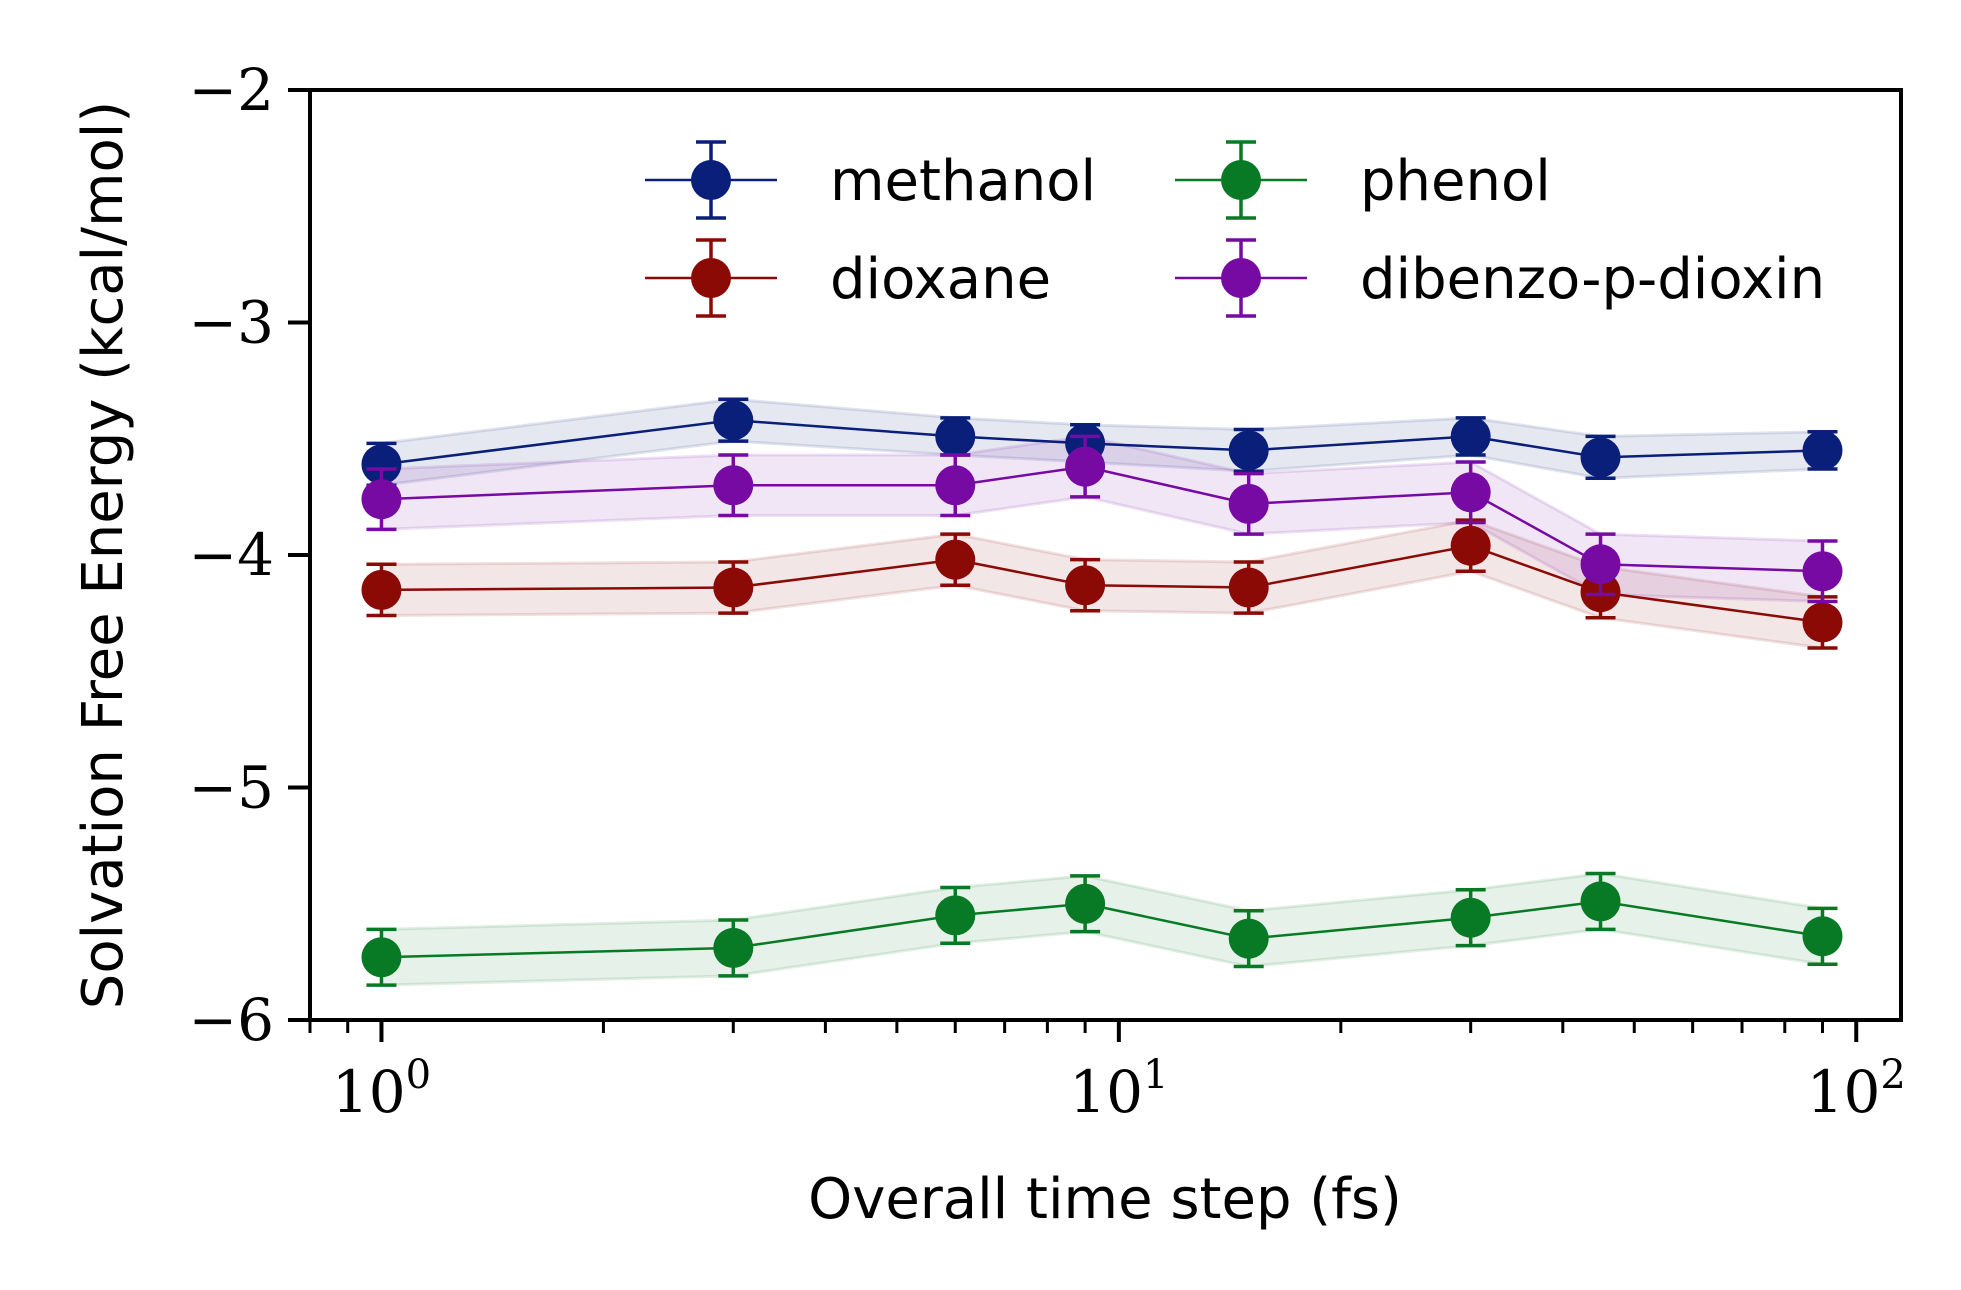 This screenshot has width=1961, height=1290. I want to click on y-tick-label: −6, so click(232, 1020).